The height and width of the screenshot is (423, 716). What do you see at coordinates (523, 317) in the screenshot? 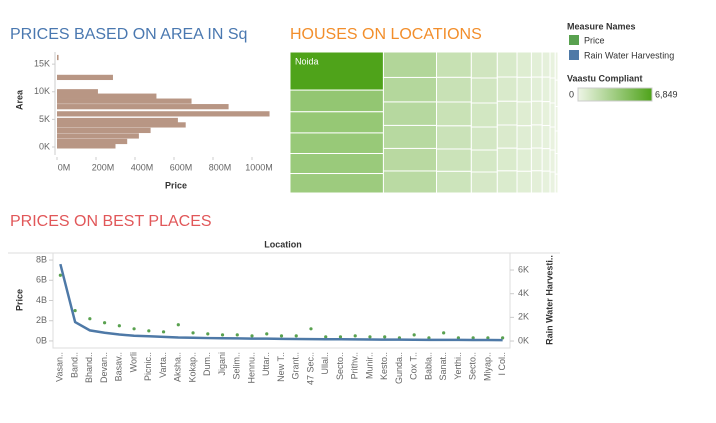
I see `y2-tick-label: 2K` at bounding box center [523, 317].